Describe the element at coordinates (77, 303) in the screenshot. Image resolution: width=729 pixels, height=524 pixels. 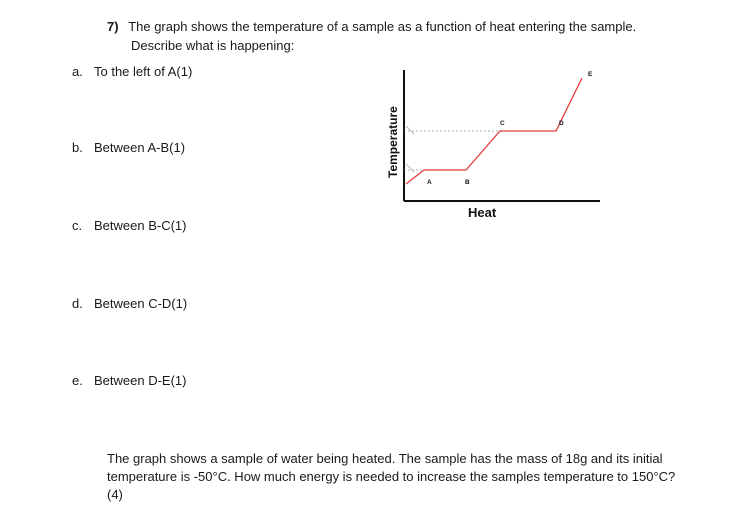
I see `part-letter: d.` at that location.